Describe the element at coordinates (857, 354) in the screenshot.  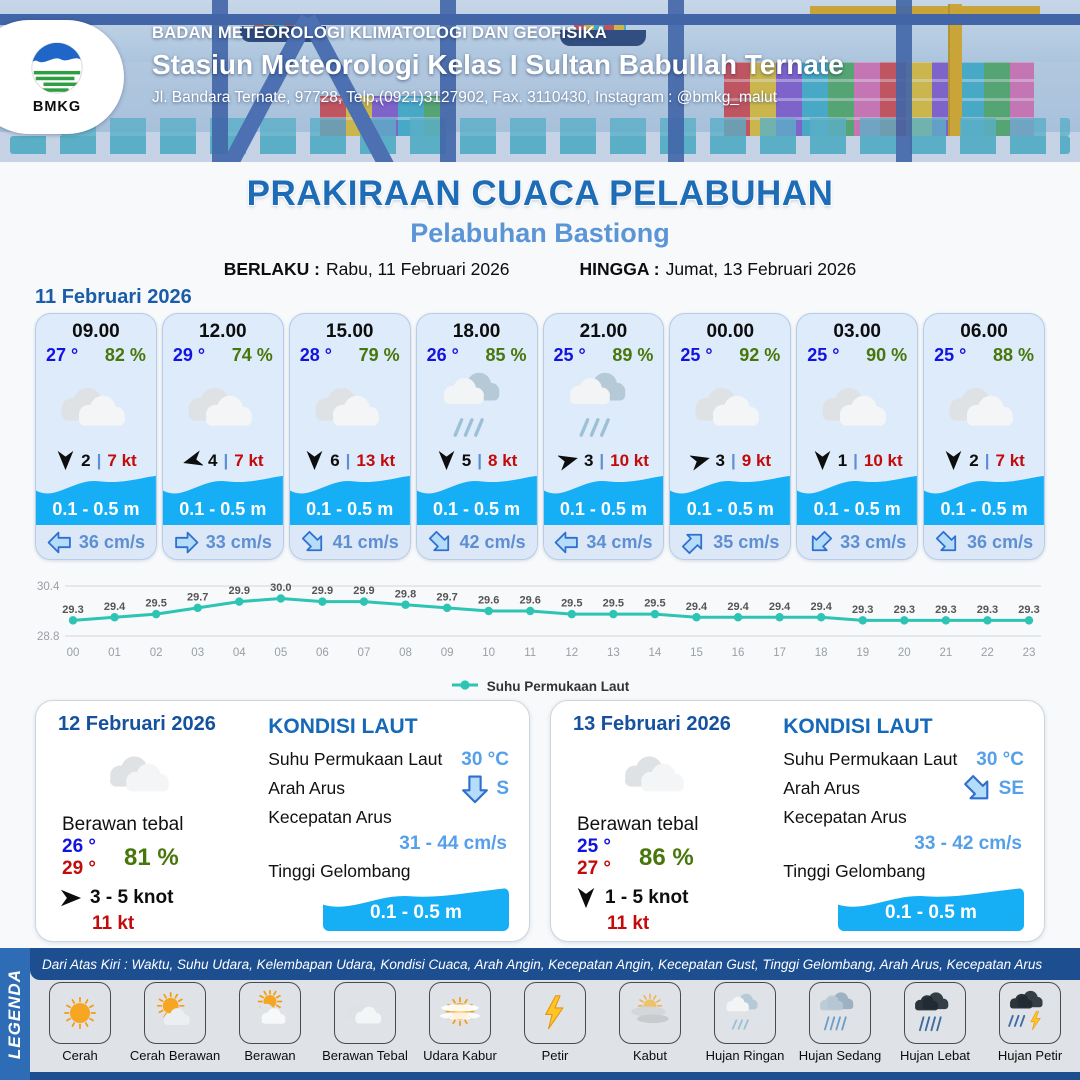
I see `temp-humidity-row: 25 ° 90 %` at that location.